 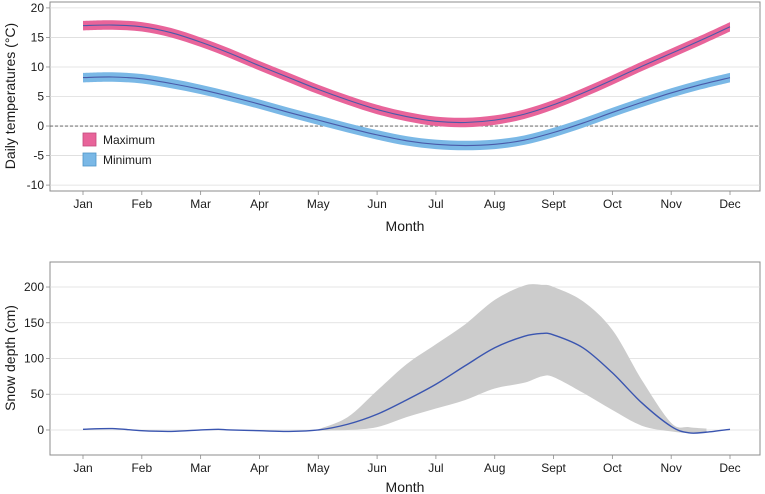 What do you see at coordinates (38, 394) in the screenshot?
I see `y-tick-label: 50` at bounding box center [38, 394].